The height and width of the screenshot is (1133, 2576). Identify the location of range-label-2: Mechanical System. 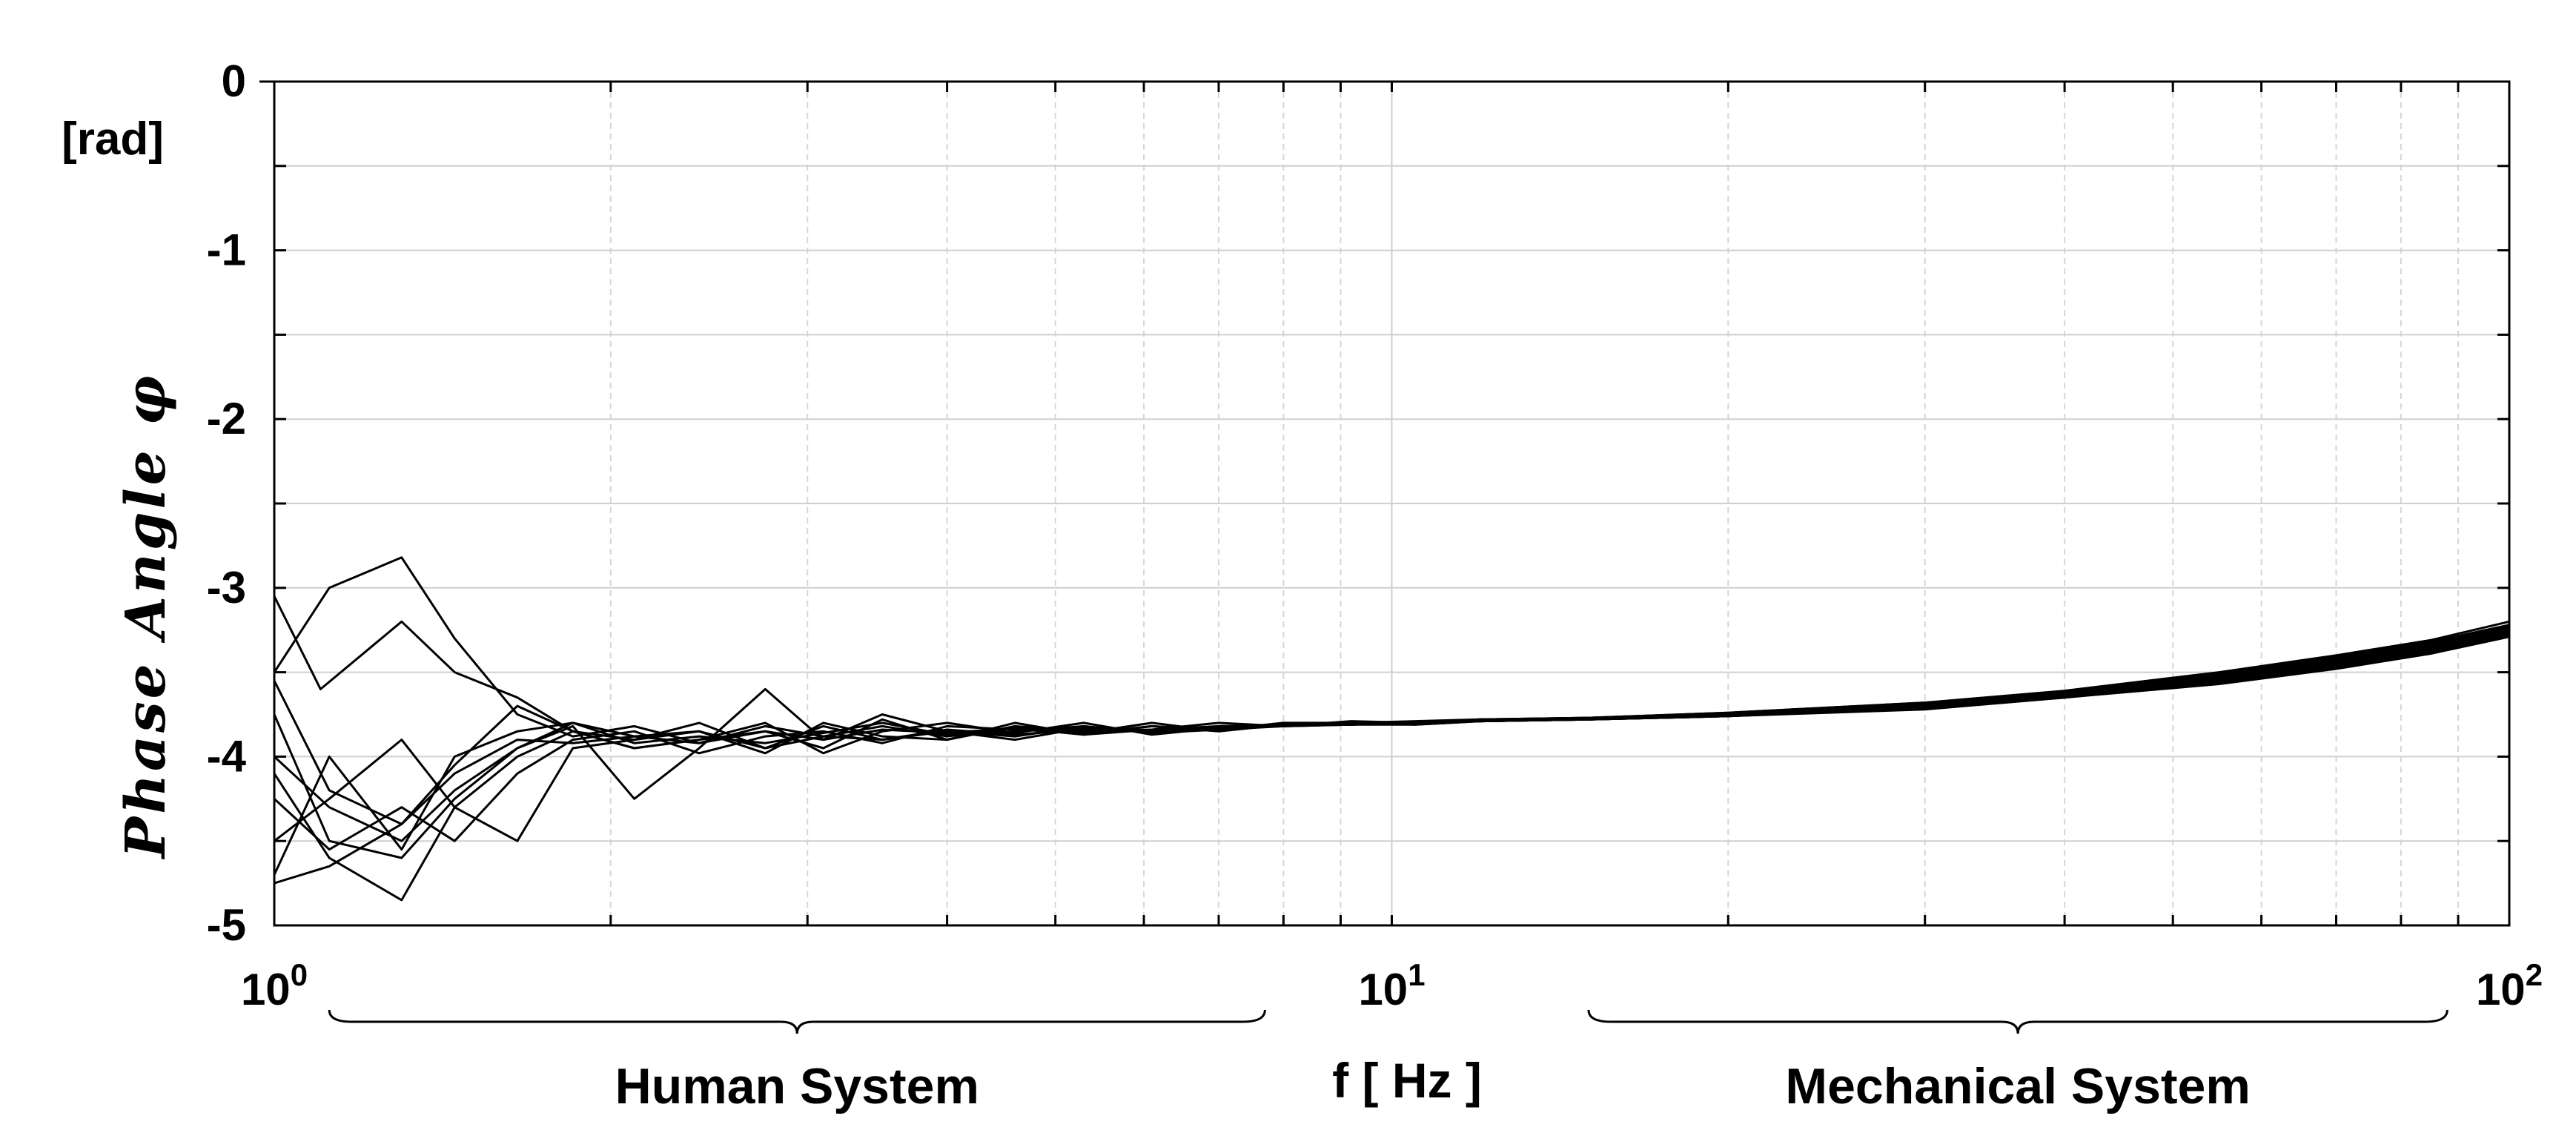
(2017, 1086).